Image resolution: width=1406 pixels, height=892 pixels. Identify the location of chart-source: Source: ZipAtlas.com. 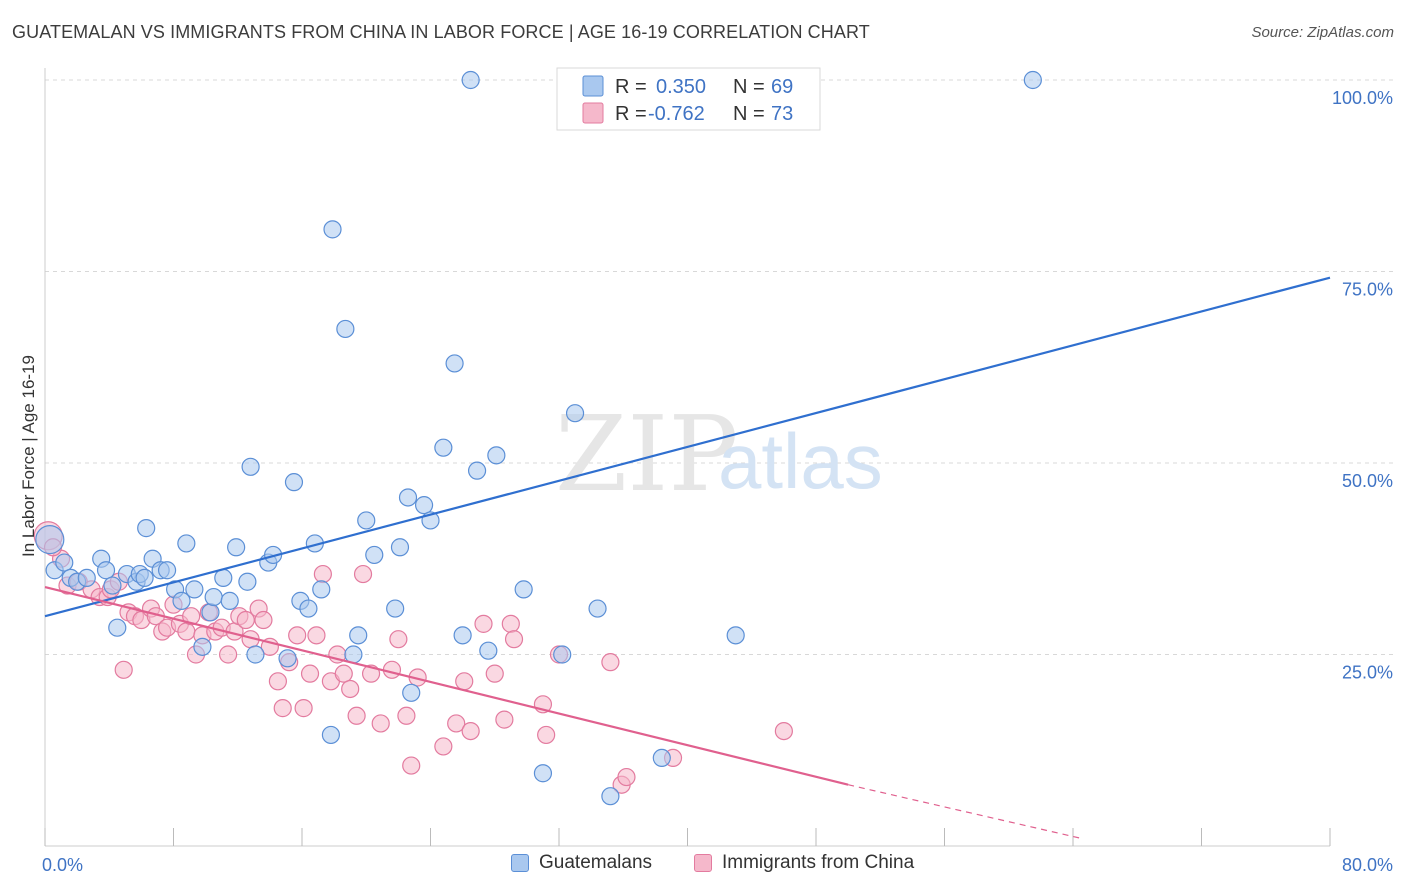
(1322, 32).